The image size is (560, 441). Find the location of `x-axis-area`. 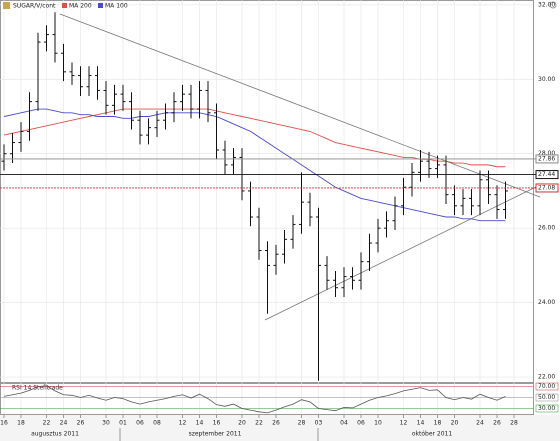

x-axis-area is located at coordinates (280, 428).